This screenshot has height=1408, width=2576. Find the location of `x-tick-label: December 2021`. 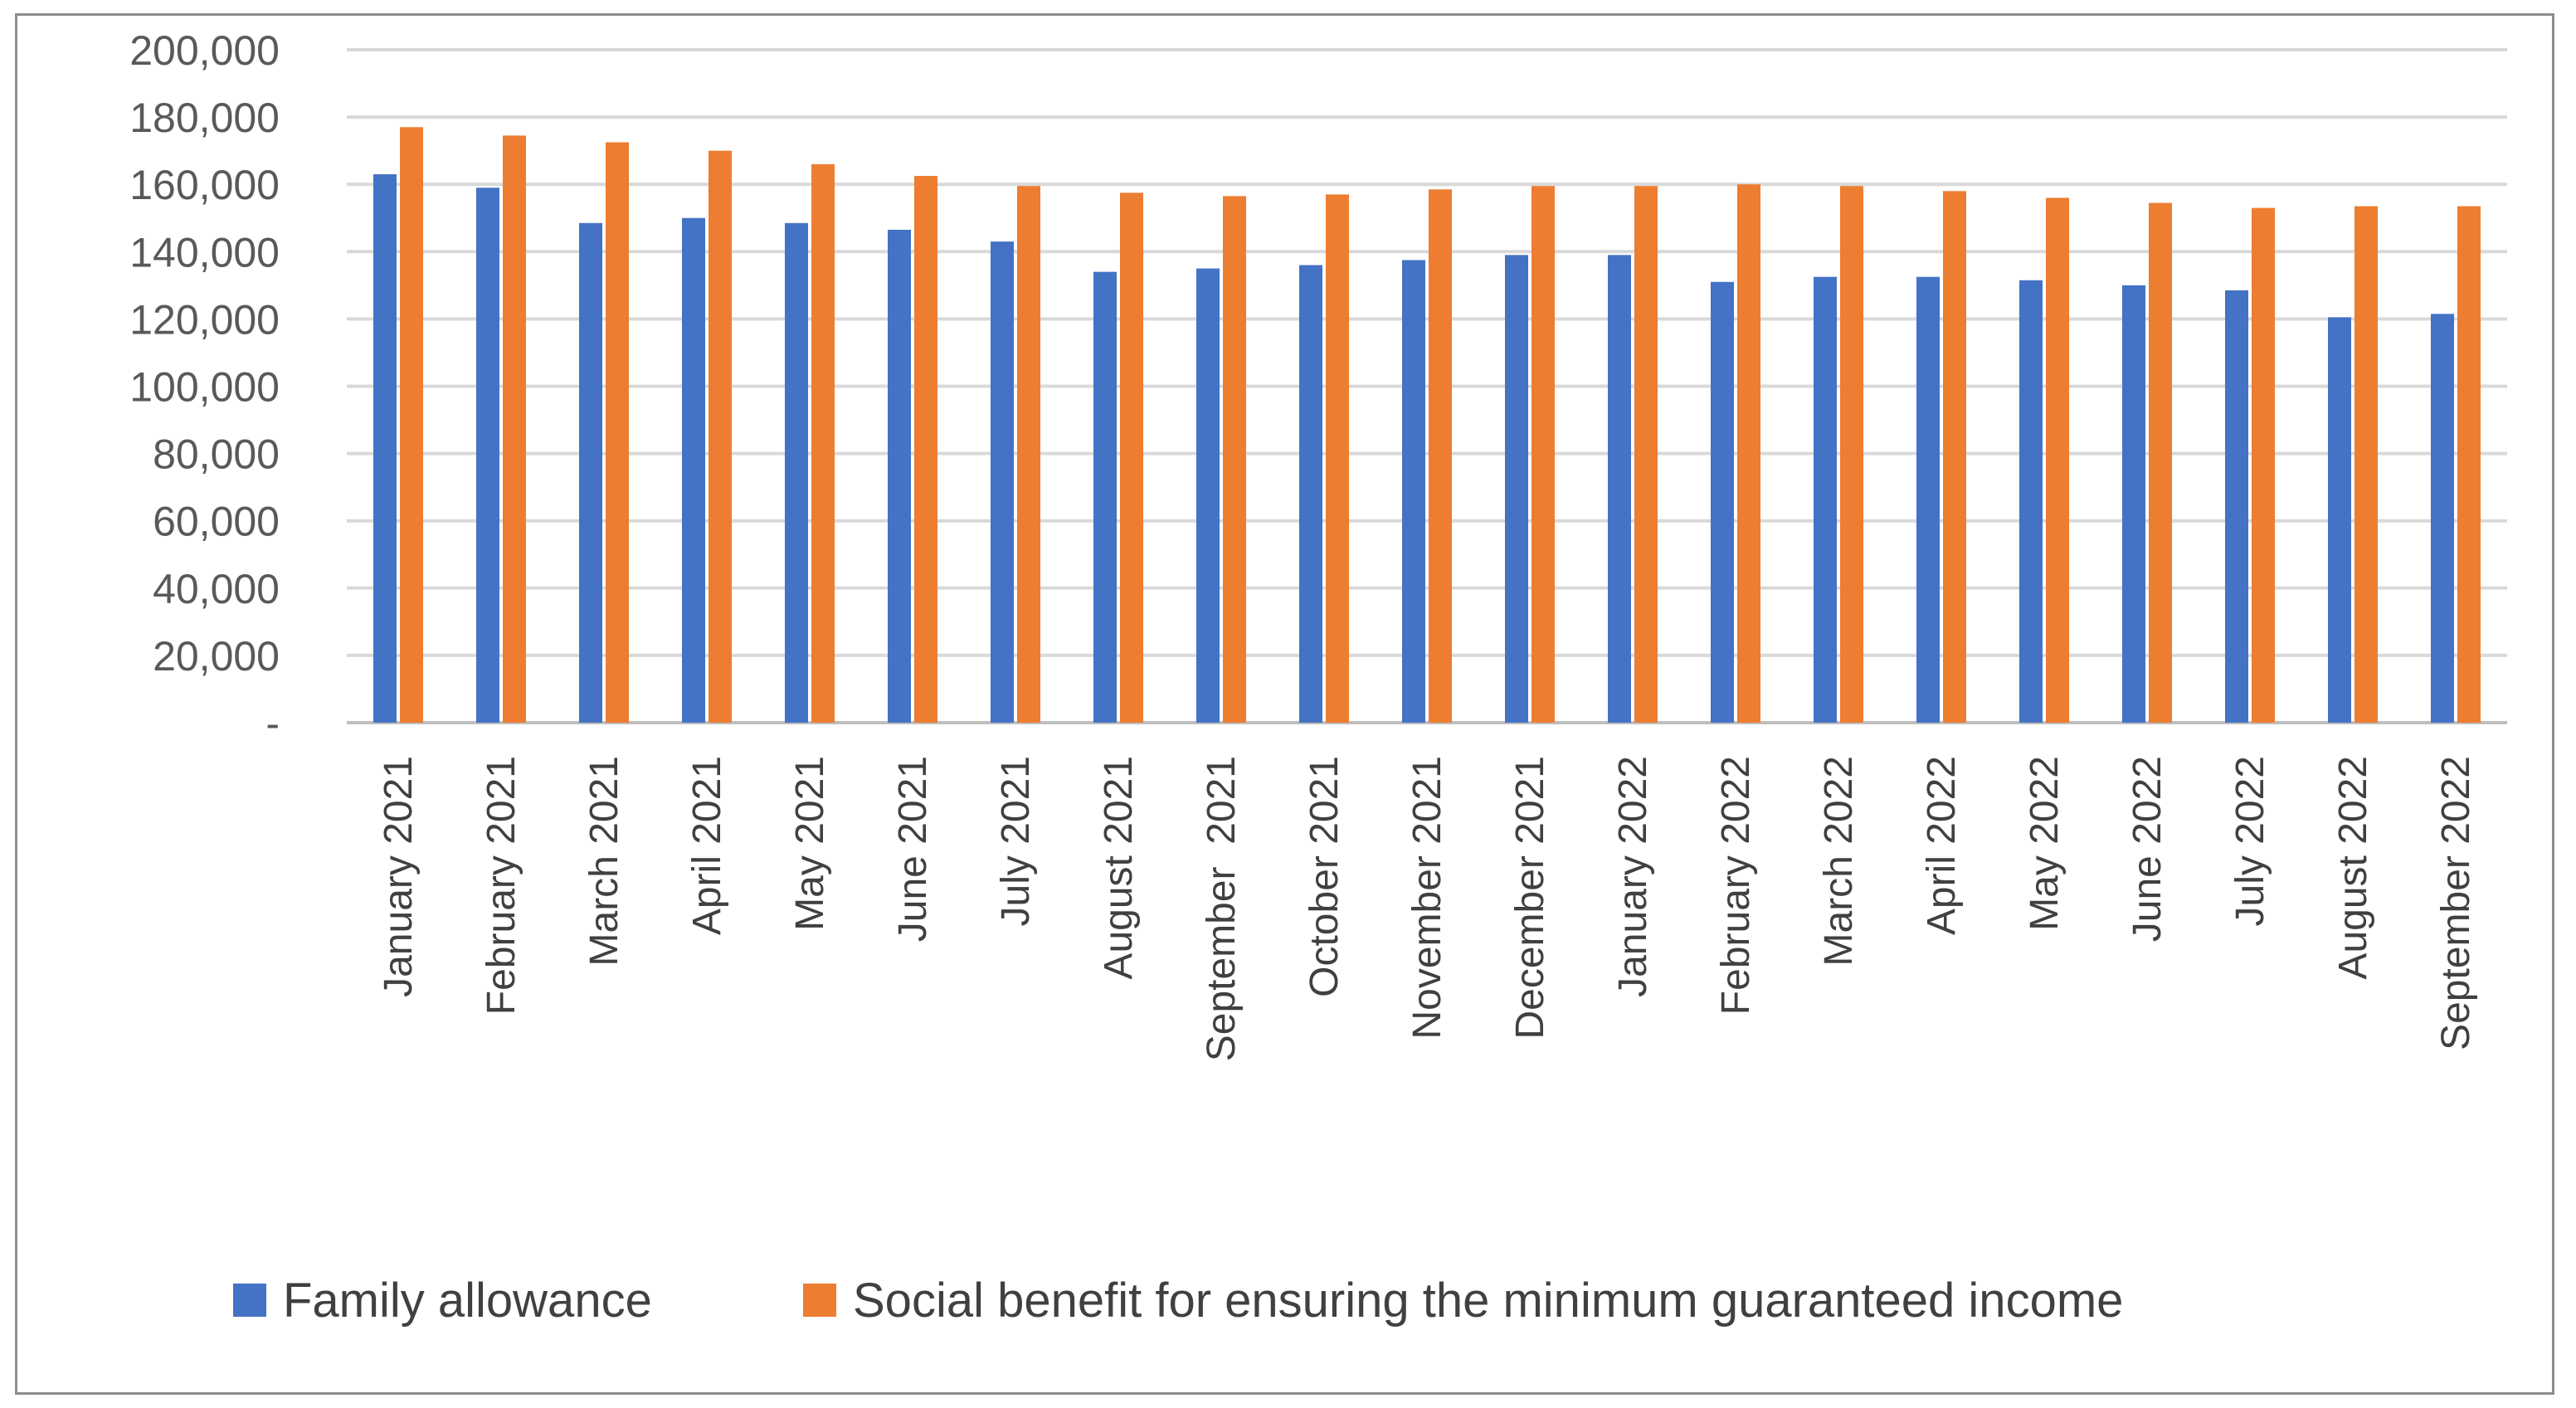

x-tick-label: December 2021 is located at coordinates (1530, 898).